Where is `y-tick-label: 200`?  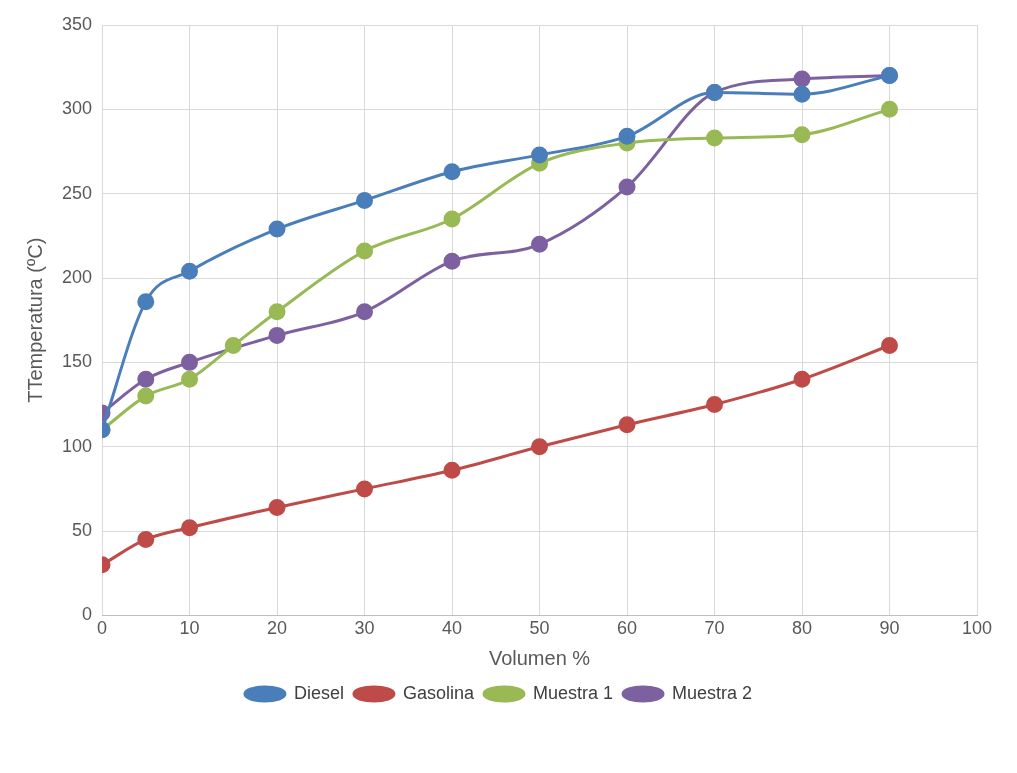
y-tick-label: 200 is located at coordinates (77, 277).